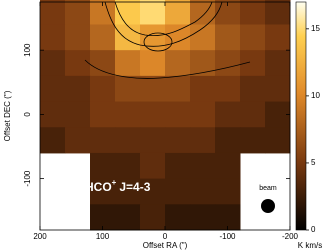 Image resolution: width=327 pixels, height=252 pixels. Describe the element at coordinates (268, 206) in the screenshot. I see `beam` at that location.